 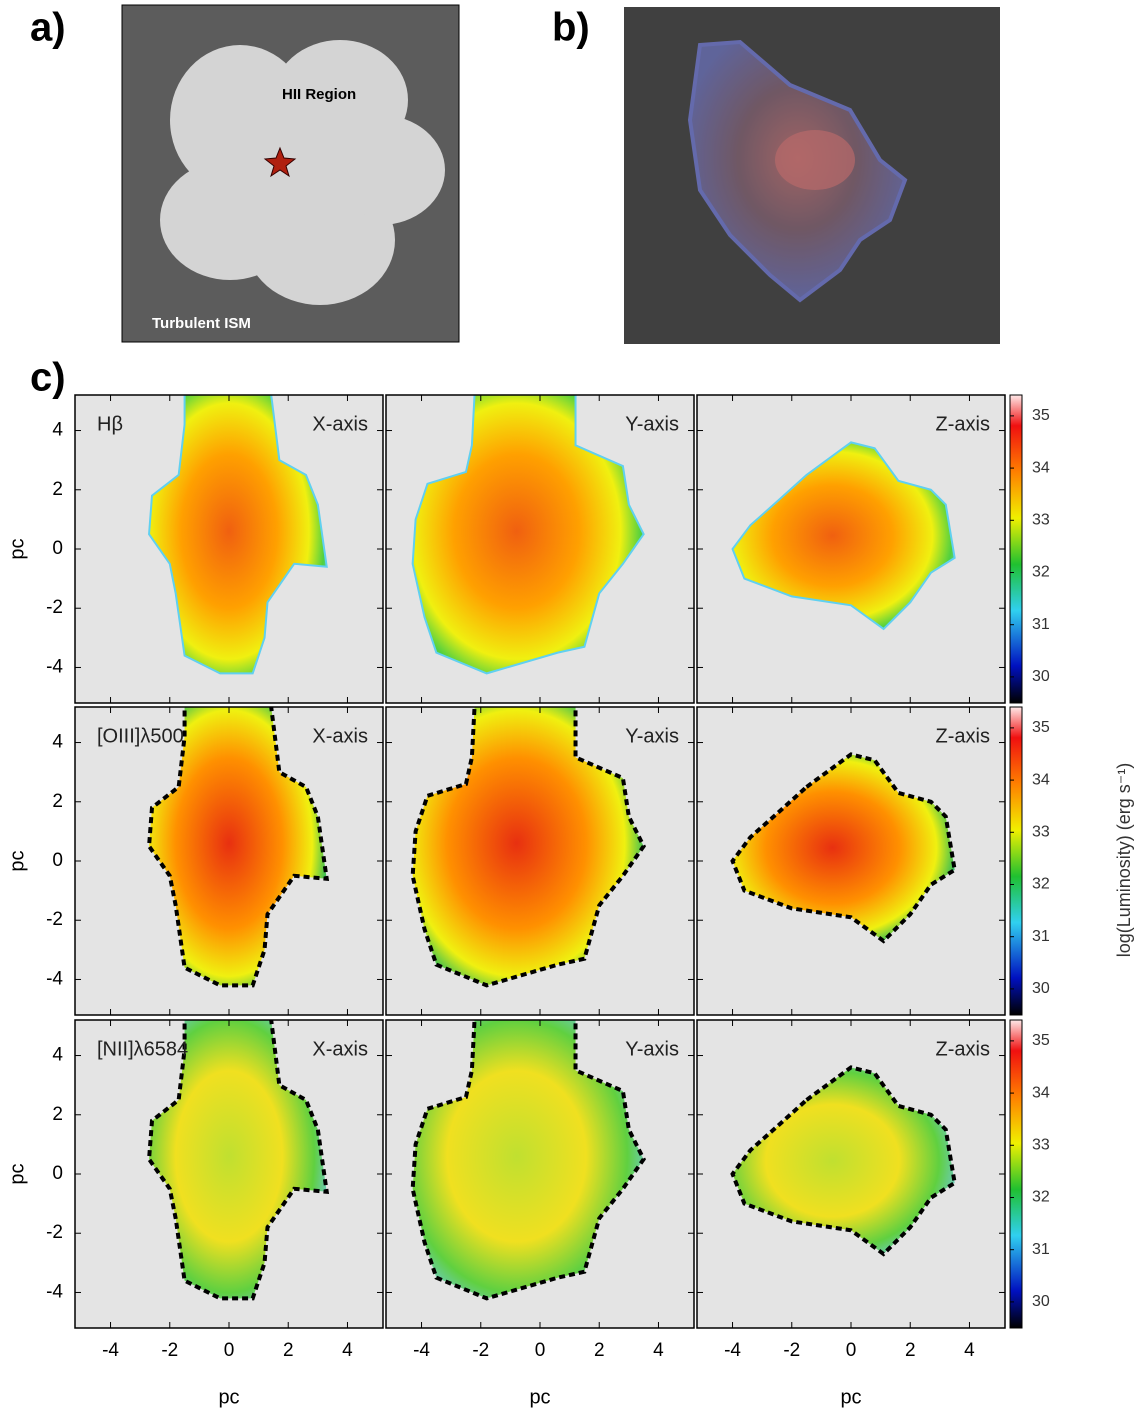 I want to click on hii-region-shape, so click(x=302, y=172).